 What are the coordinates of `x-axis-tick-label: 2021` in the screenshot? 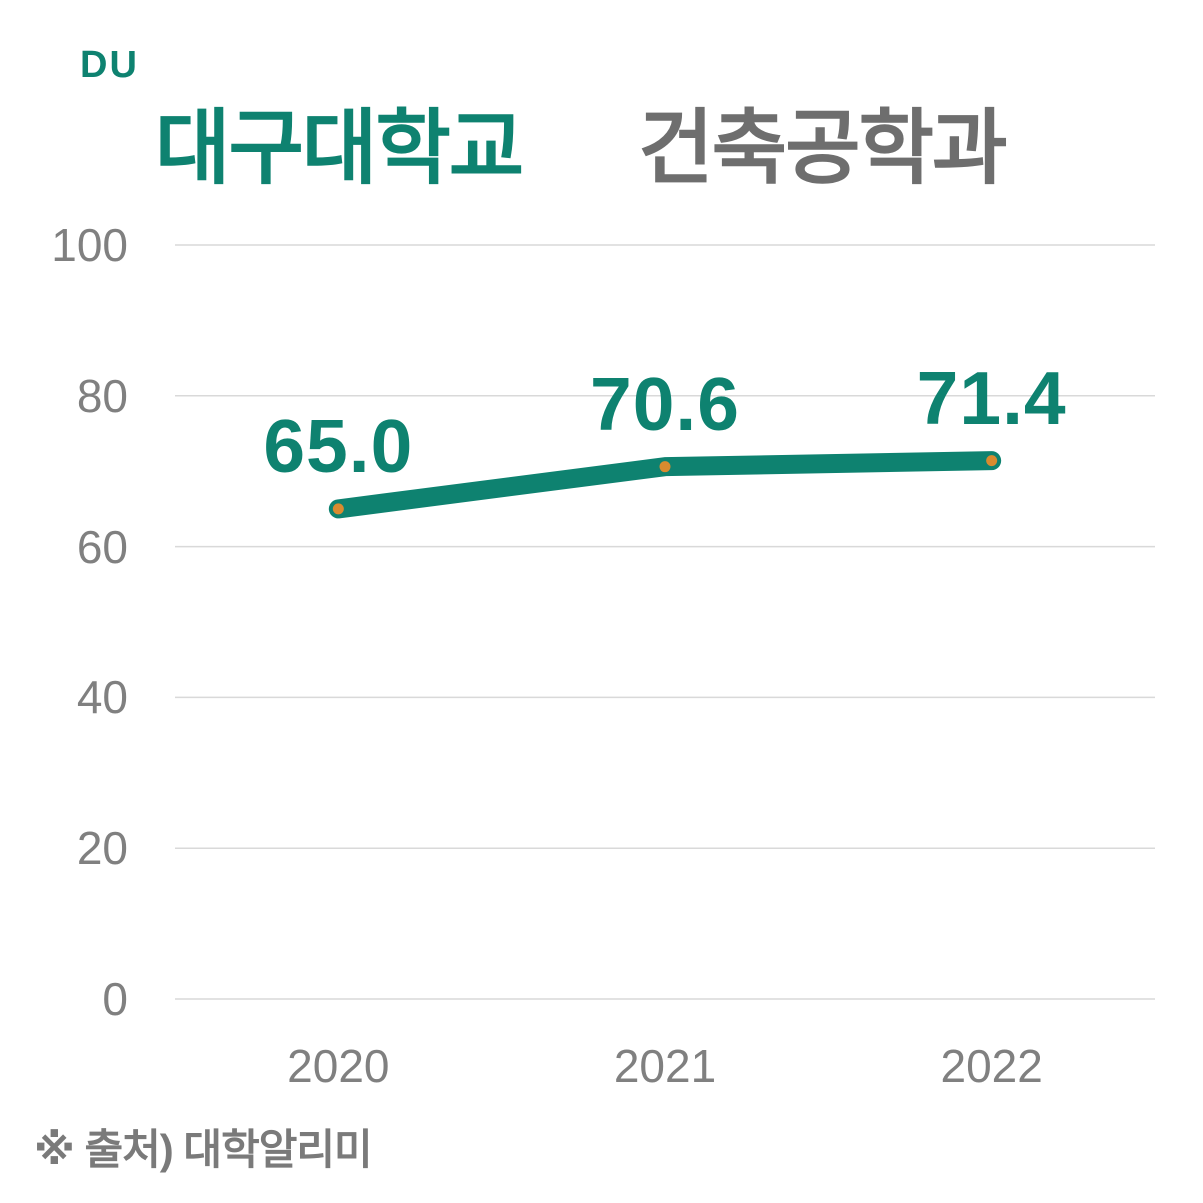 It's located at (665, 1066).